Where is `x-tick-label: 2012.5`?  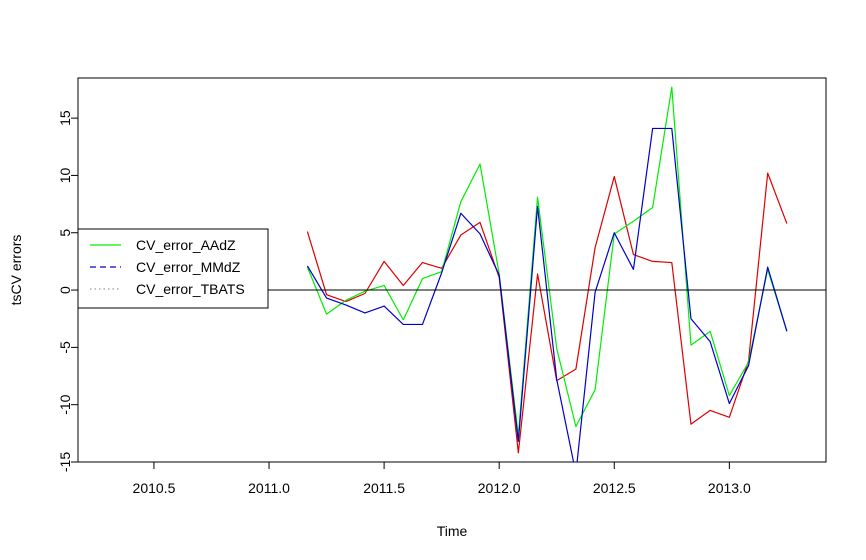 x-tick-label: 2012.5 is located at coordinates (614, 488).